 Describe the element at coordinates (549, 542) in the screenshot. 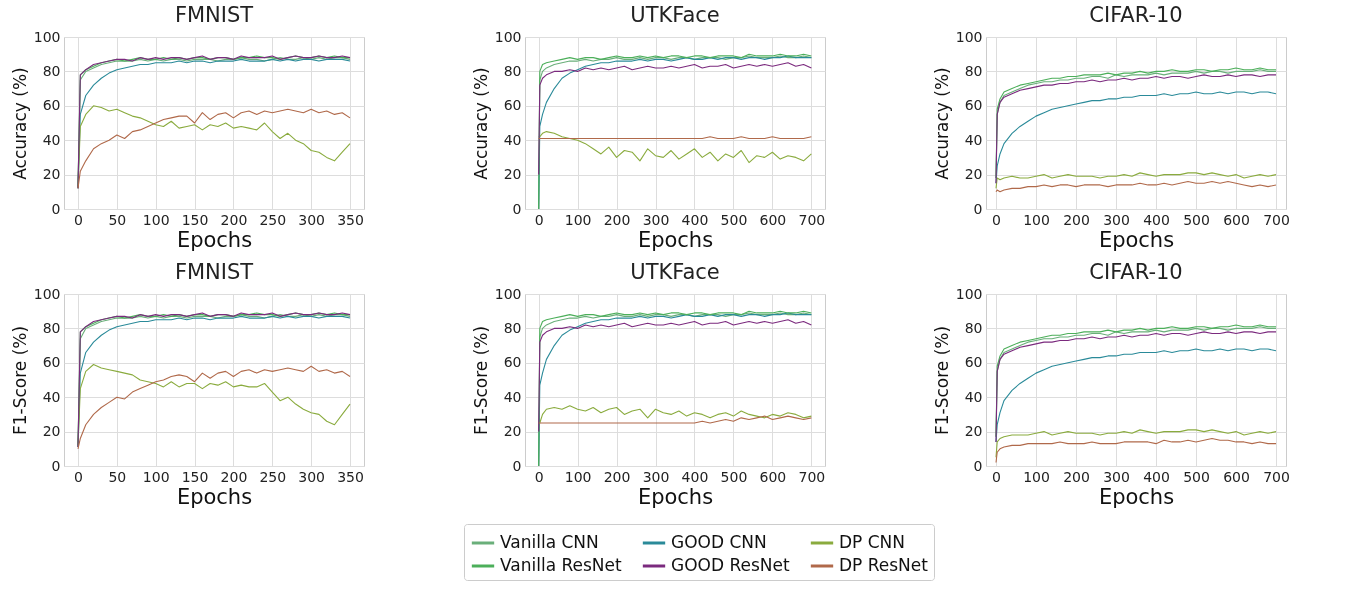

I see `legend-label: Vanilla CNN` at that location.